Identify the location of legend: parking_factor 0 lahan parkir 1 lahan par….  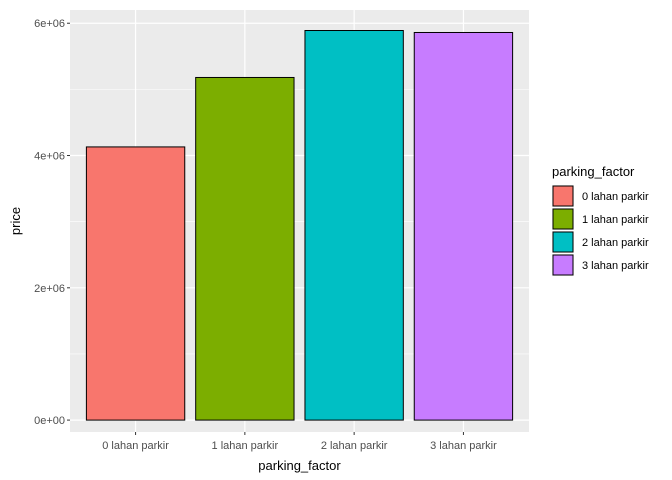
(600, 220).